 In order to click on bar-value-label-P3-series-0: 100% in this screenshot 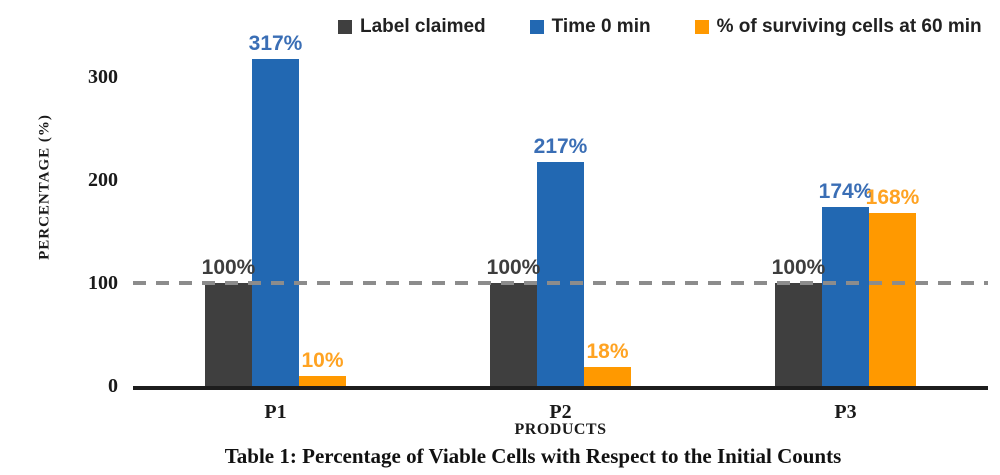, I will do `click(798, 267)`.